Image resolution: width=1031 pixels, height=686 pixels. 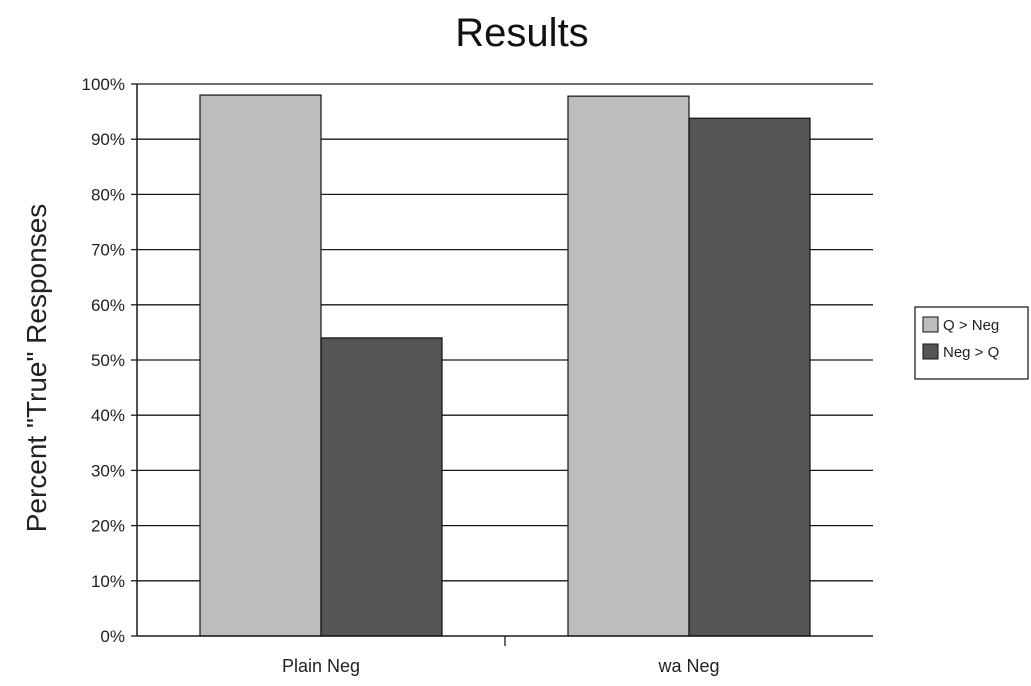 What do you see at coordinates (971, 352) in the screenshot?
I see `legend-label: Neg > Q` at bounding box center [971, 352].